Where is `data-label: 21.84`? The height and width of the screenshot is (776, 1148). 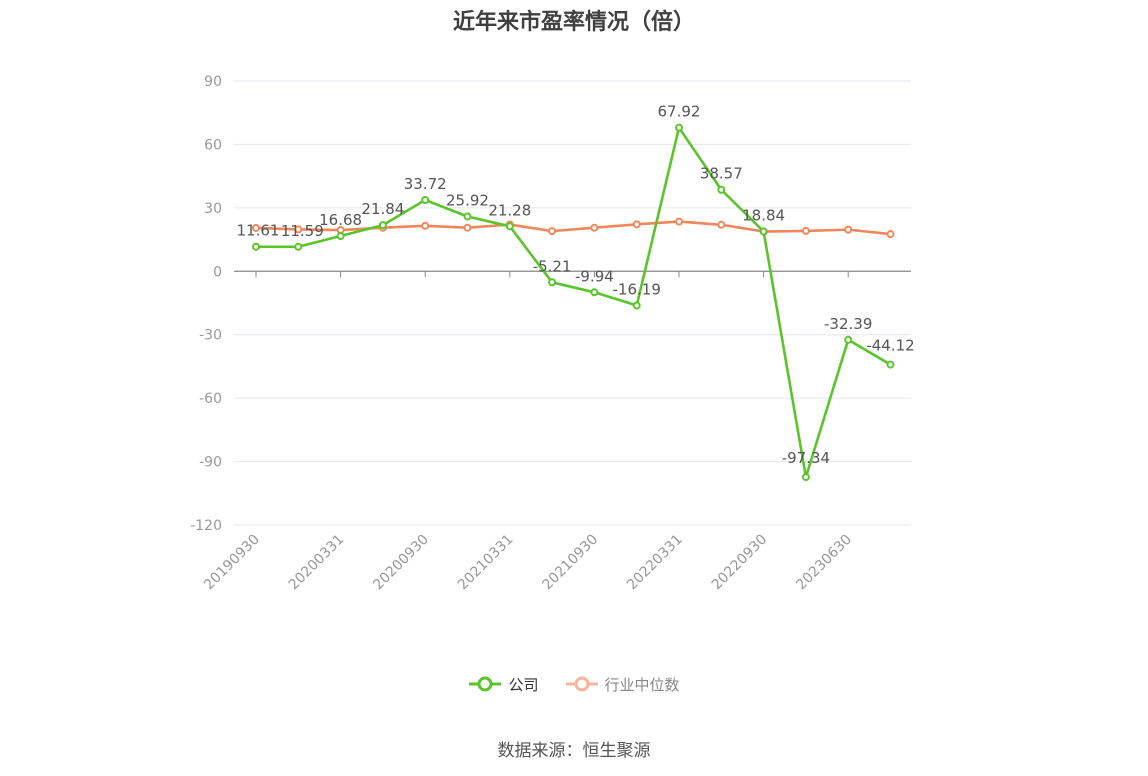 data-label: 21.84 is located at coordinates (382, 209).